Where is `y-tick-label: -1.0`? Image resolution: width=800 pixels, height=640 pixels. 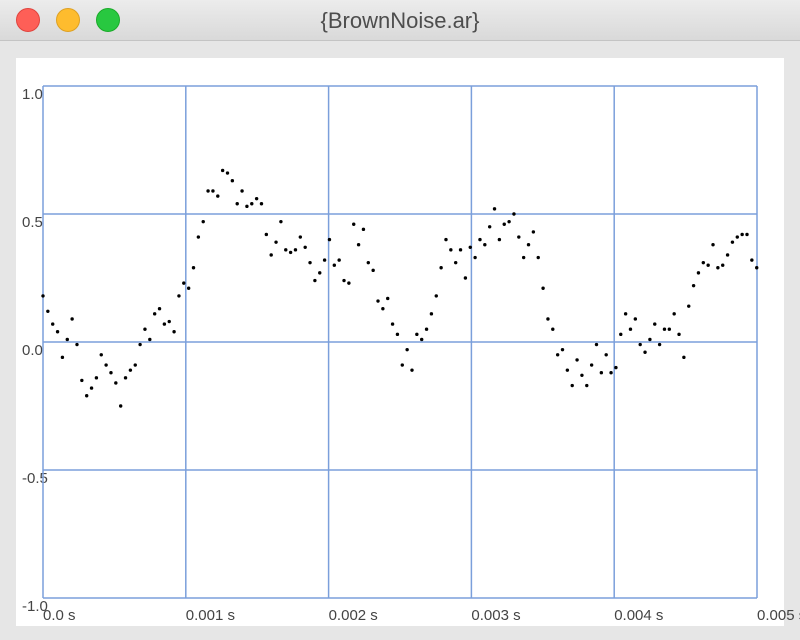 y-tick-label: -1.0 is located at coordinates (35, 606).